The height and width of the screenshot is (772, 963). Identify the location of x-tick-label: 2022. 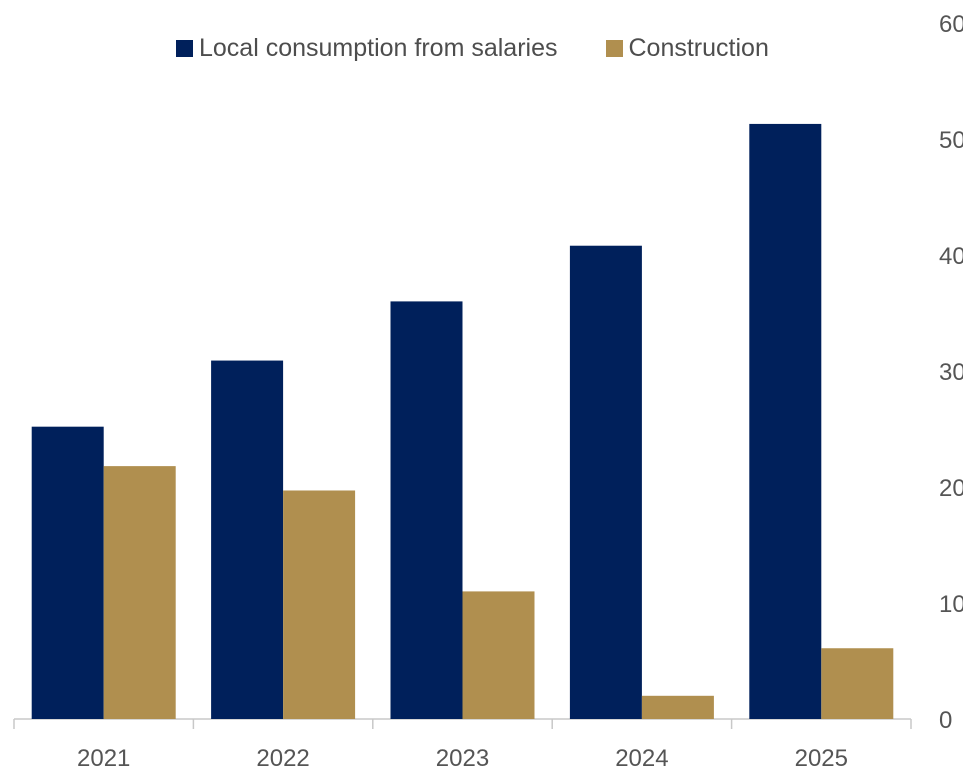
(282, 758).